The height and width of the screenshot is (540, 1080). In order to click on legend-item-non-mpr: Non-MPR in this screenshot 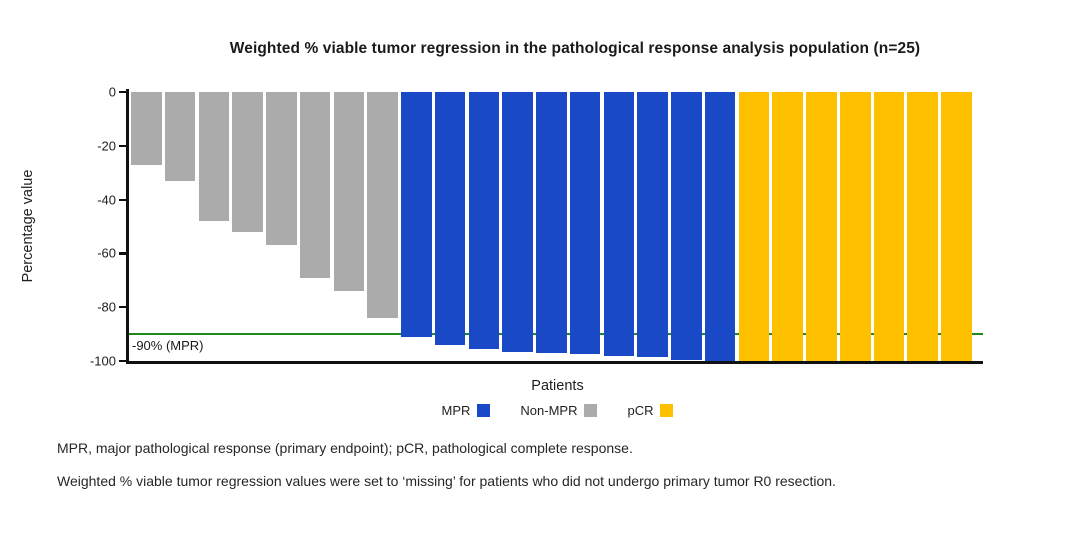, I will do `click(559, 410)`.